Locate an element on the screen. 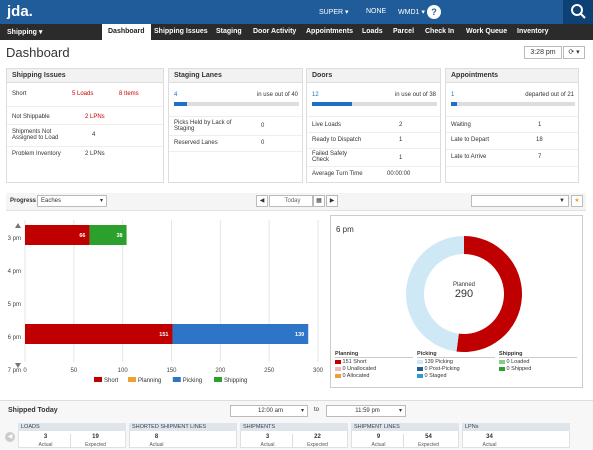 The width and height of the screenshot is (593, 450). row-label: Late to Depart is located at coordinates (470, 140).